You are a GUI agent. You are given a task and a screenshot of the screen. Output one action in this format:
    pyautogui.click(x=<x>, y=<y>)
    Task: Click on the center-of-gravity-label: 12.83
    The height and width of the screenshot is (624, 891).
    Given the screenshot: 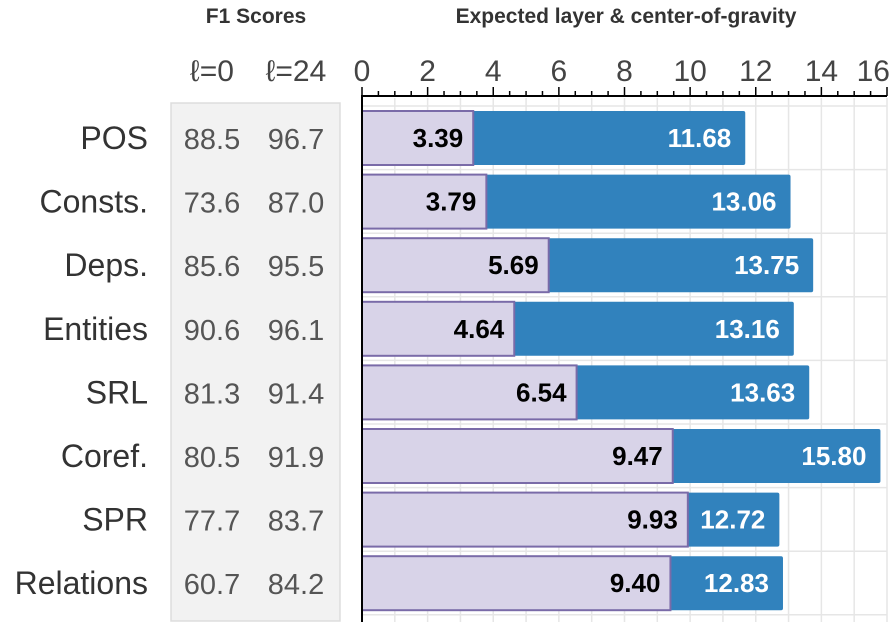 What is the action you would take?
    pyautogui.click(x=736, y=583)
    